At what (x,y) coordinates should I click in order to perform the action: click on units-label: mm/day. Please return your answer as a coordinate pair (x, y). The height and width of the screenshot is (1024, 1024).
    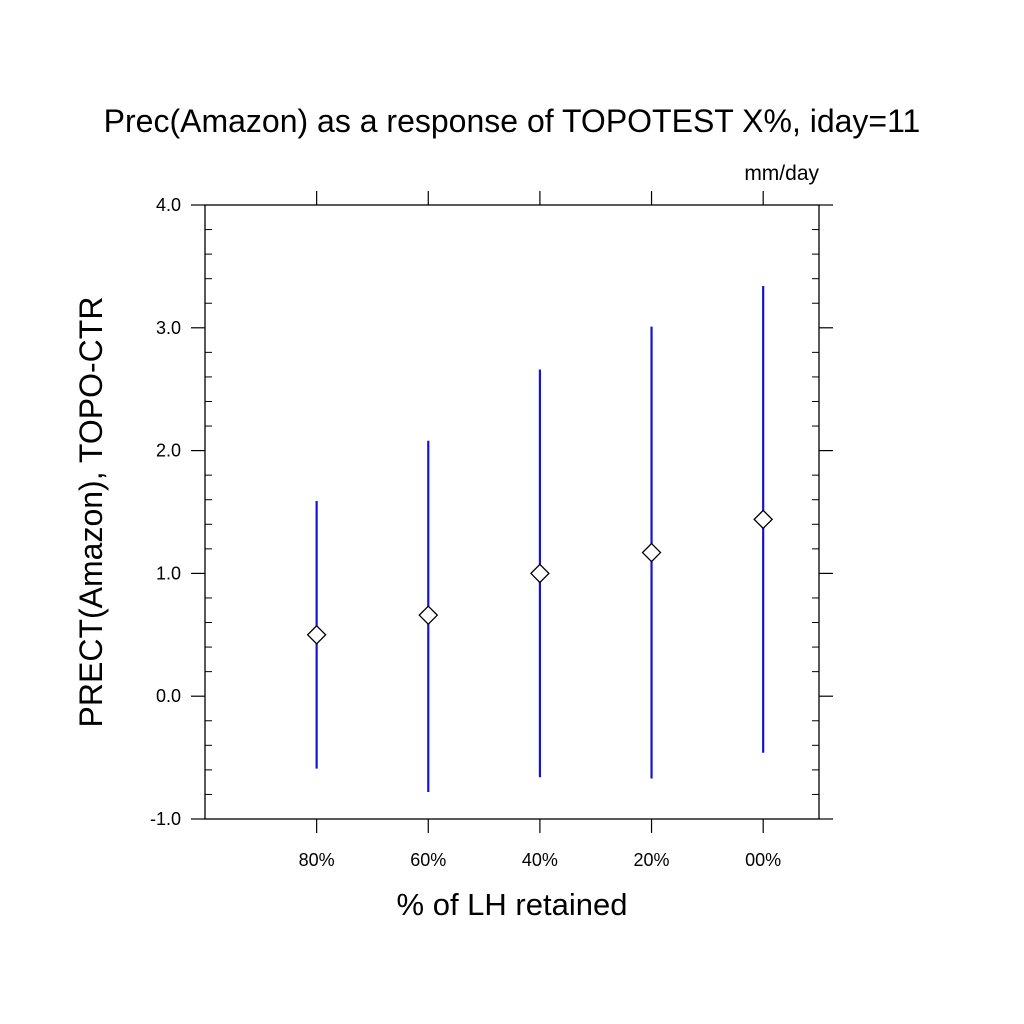
    Looking at the image, I should click on (781, 173).